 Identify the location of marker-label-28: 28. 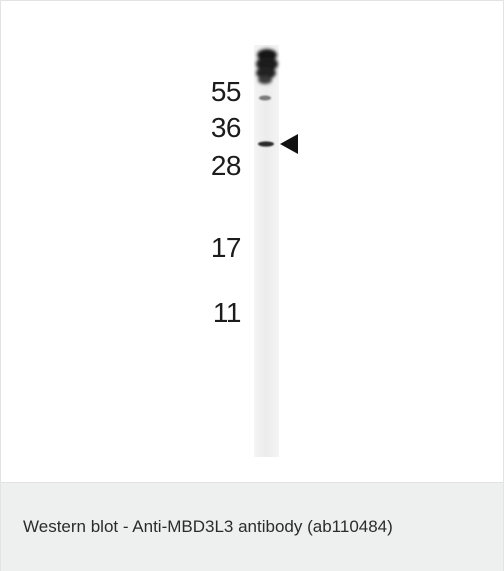
(226, 165).